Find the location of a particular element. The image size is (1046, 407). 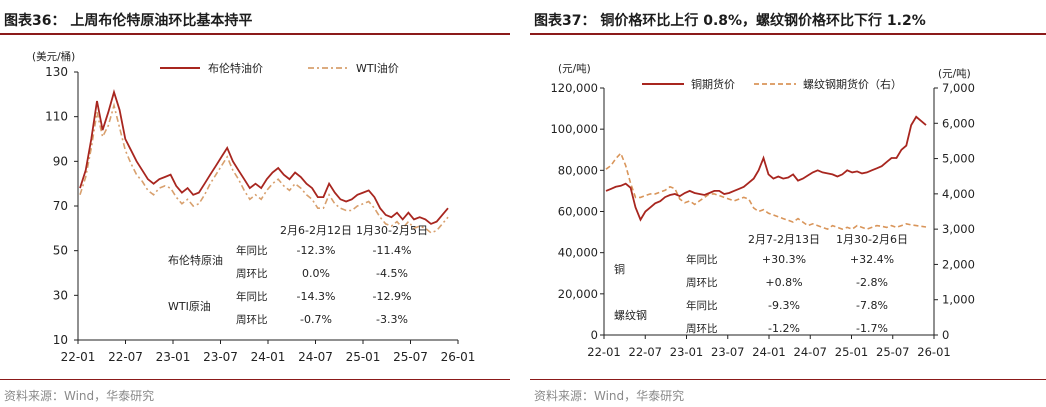

table-cell: -1.7% is located at coordinates (872, 328).